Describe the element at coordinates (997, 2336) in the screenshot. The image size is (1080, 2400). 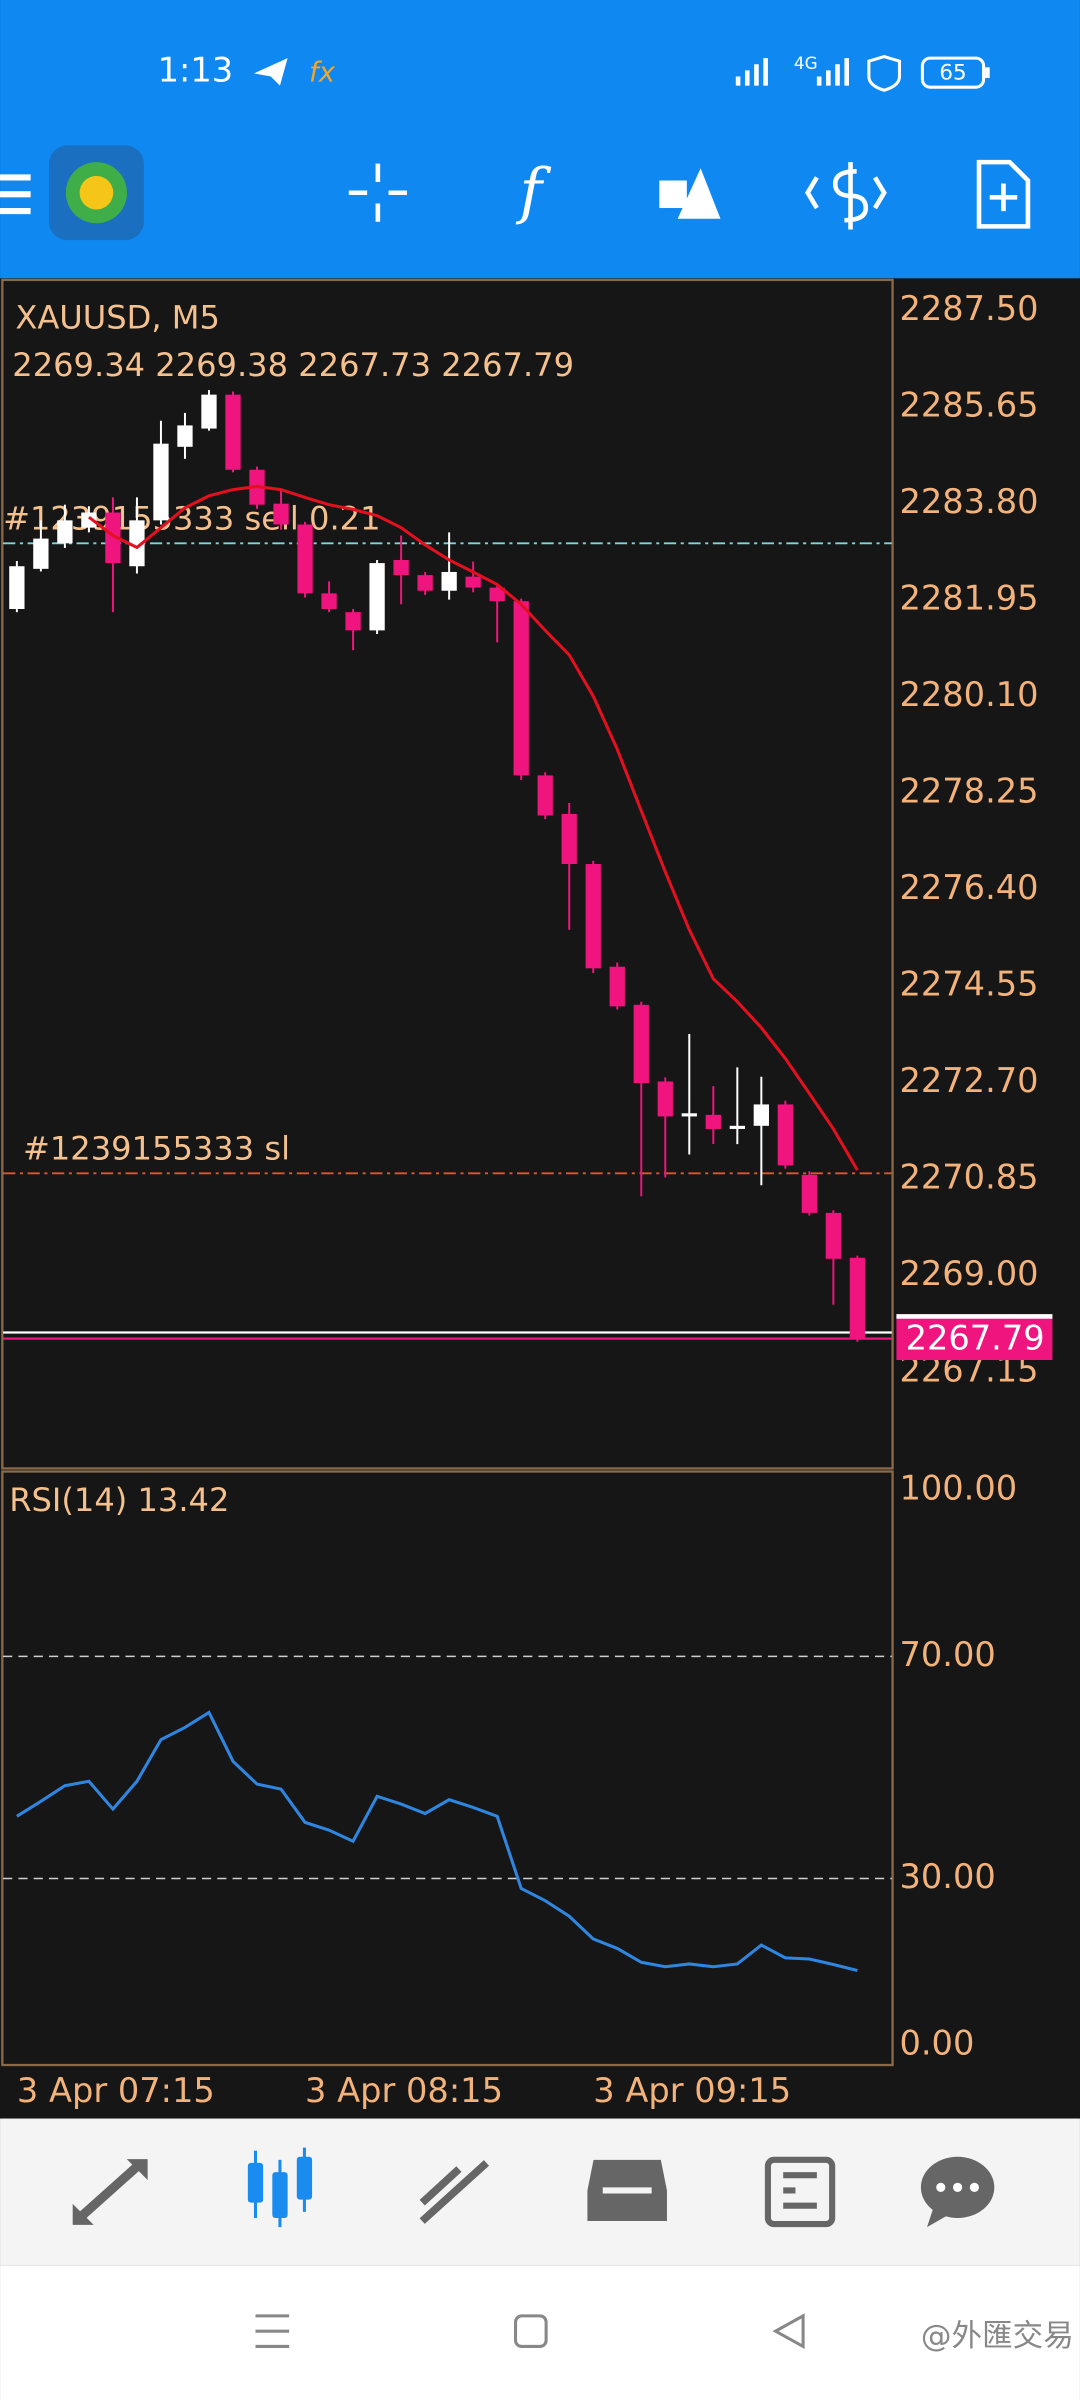
I see `watermark: @外匯交易` at that location.